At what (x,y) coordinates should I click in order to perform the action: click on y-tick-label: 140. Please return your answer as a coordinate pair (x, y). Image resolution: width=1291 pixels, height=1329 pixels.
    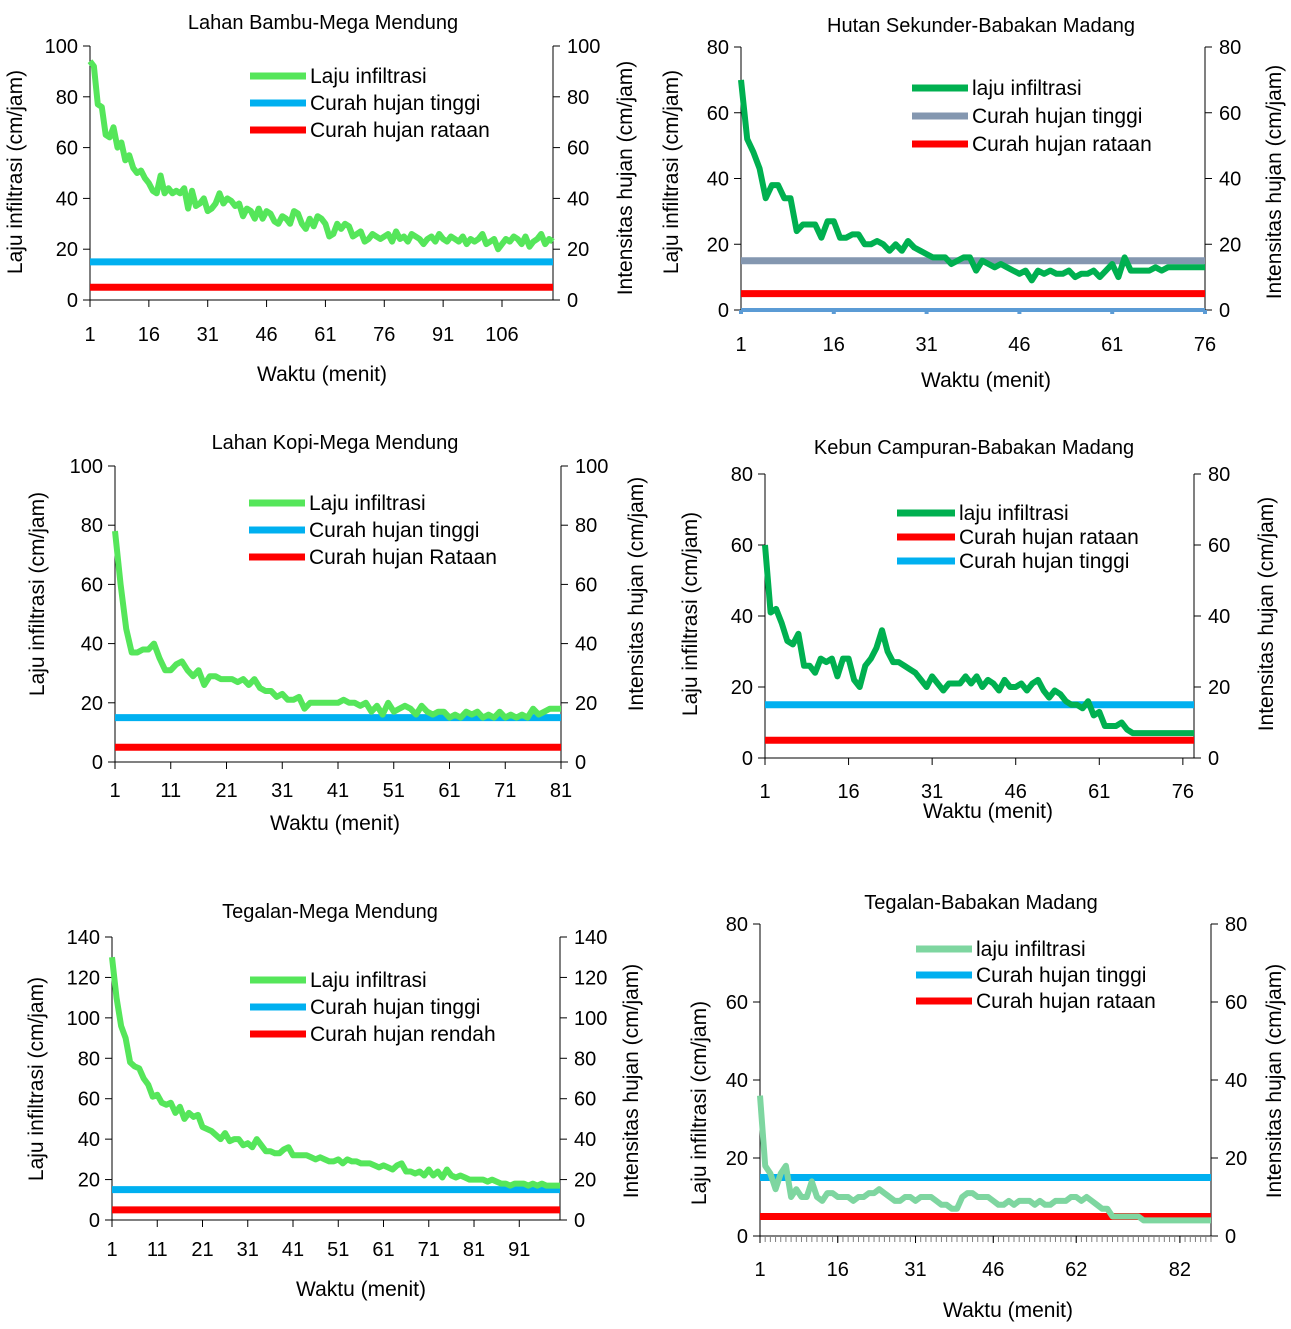
    Looking at the image, I should click on (83, 938).